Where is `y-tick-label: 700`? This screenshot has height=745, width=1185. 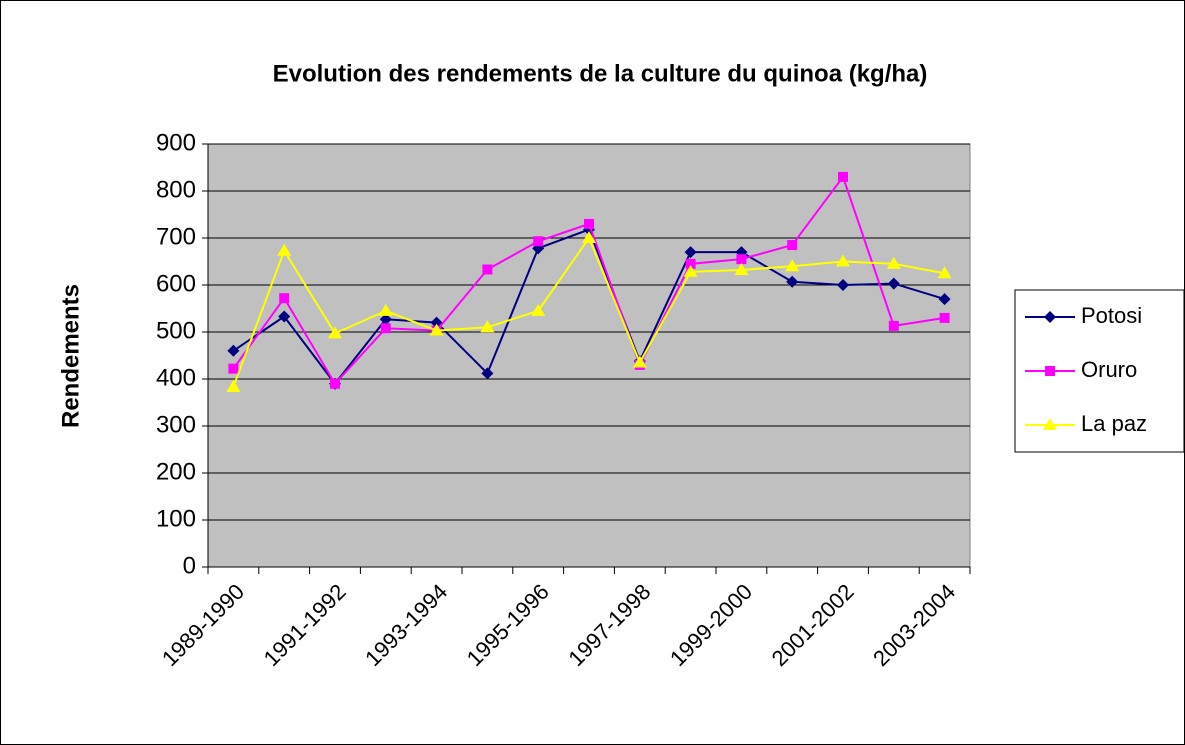 y-tick-label: 700 is located at coordinates (176, 236).